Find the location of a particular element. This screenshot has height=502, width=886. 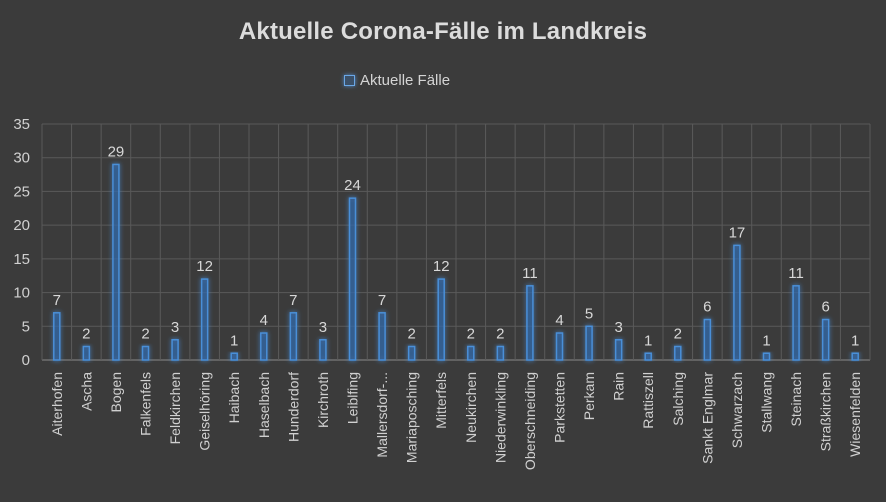

x-tick-label: Geiselhöring is located at coordinates (205, 411).